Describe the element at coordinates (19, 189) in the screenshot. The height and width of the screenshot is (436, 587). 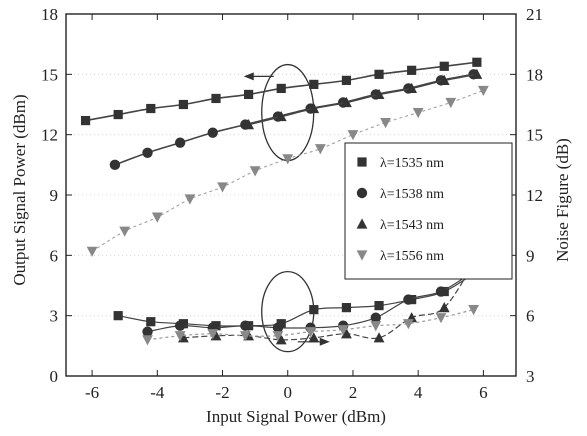
I see `y-axis-title-left: Output Signal Power (dBm)` at that location.